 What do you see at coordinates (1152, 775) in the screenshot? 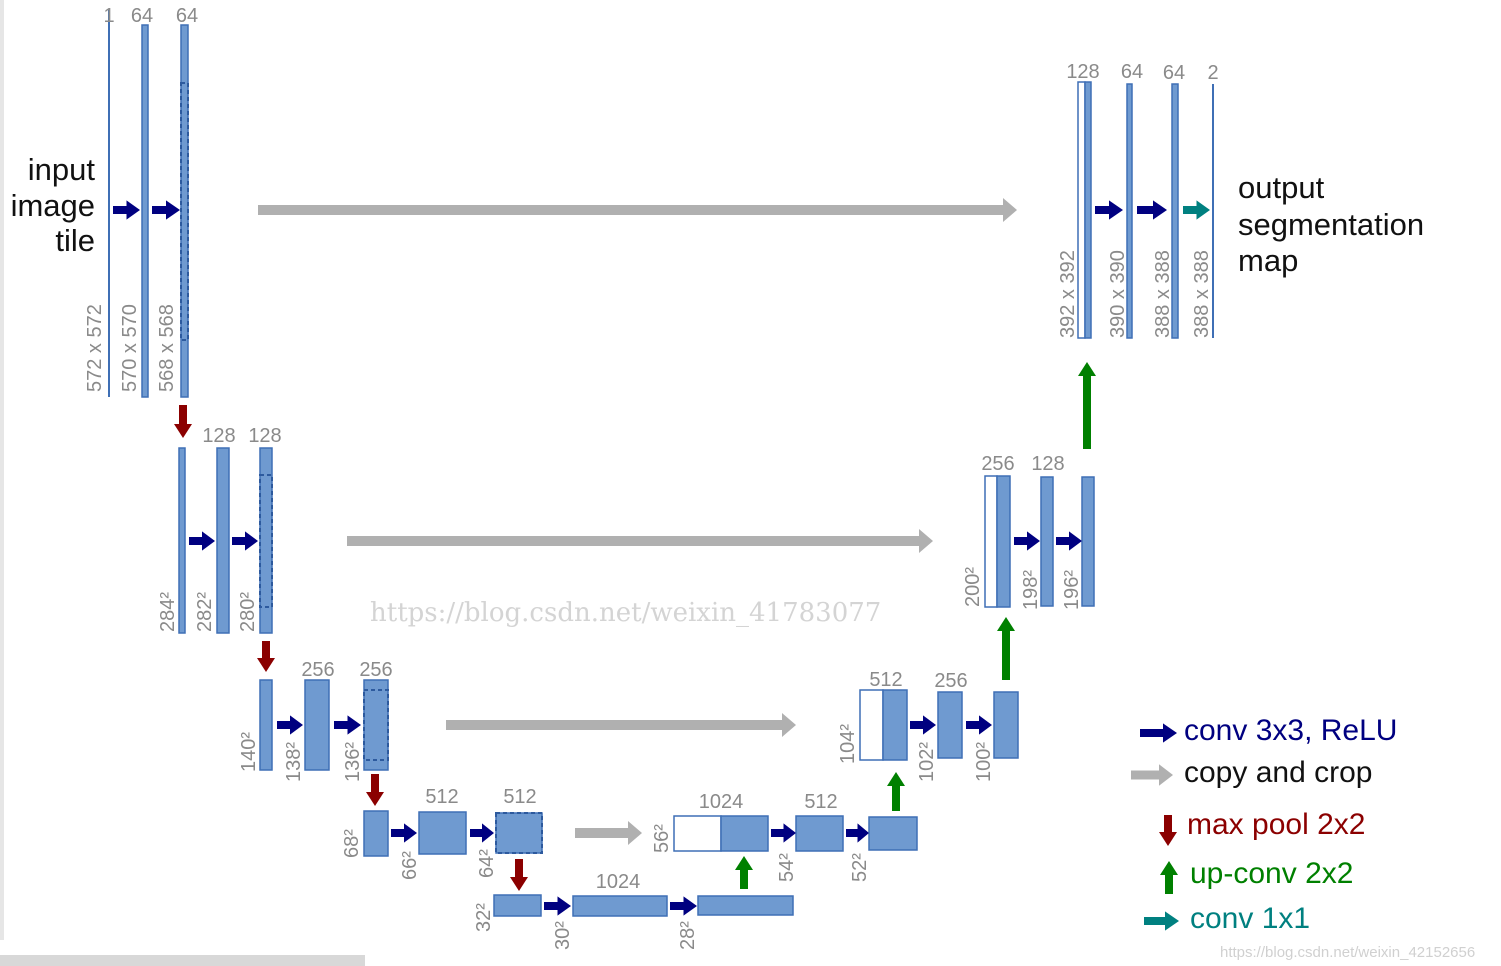
I see `legend-copy-arrow-icon` at bounding box center [1152, 775].